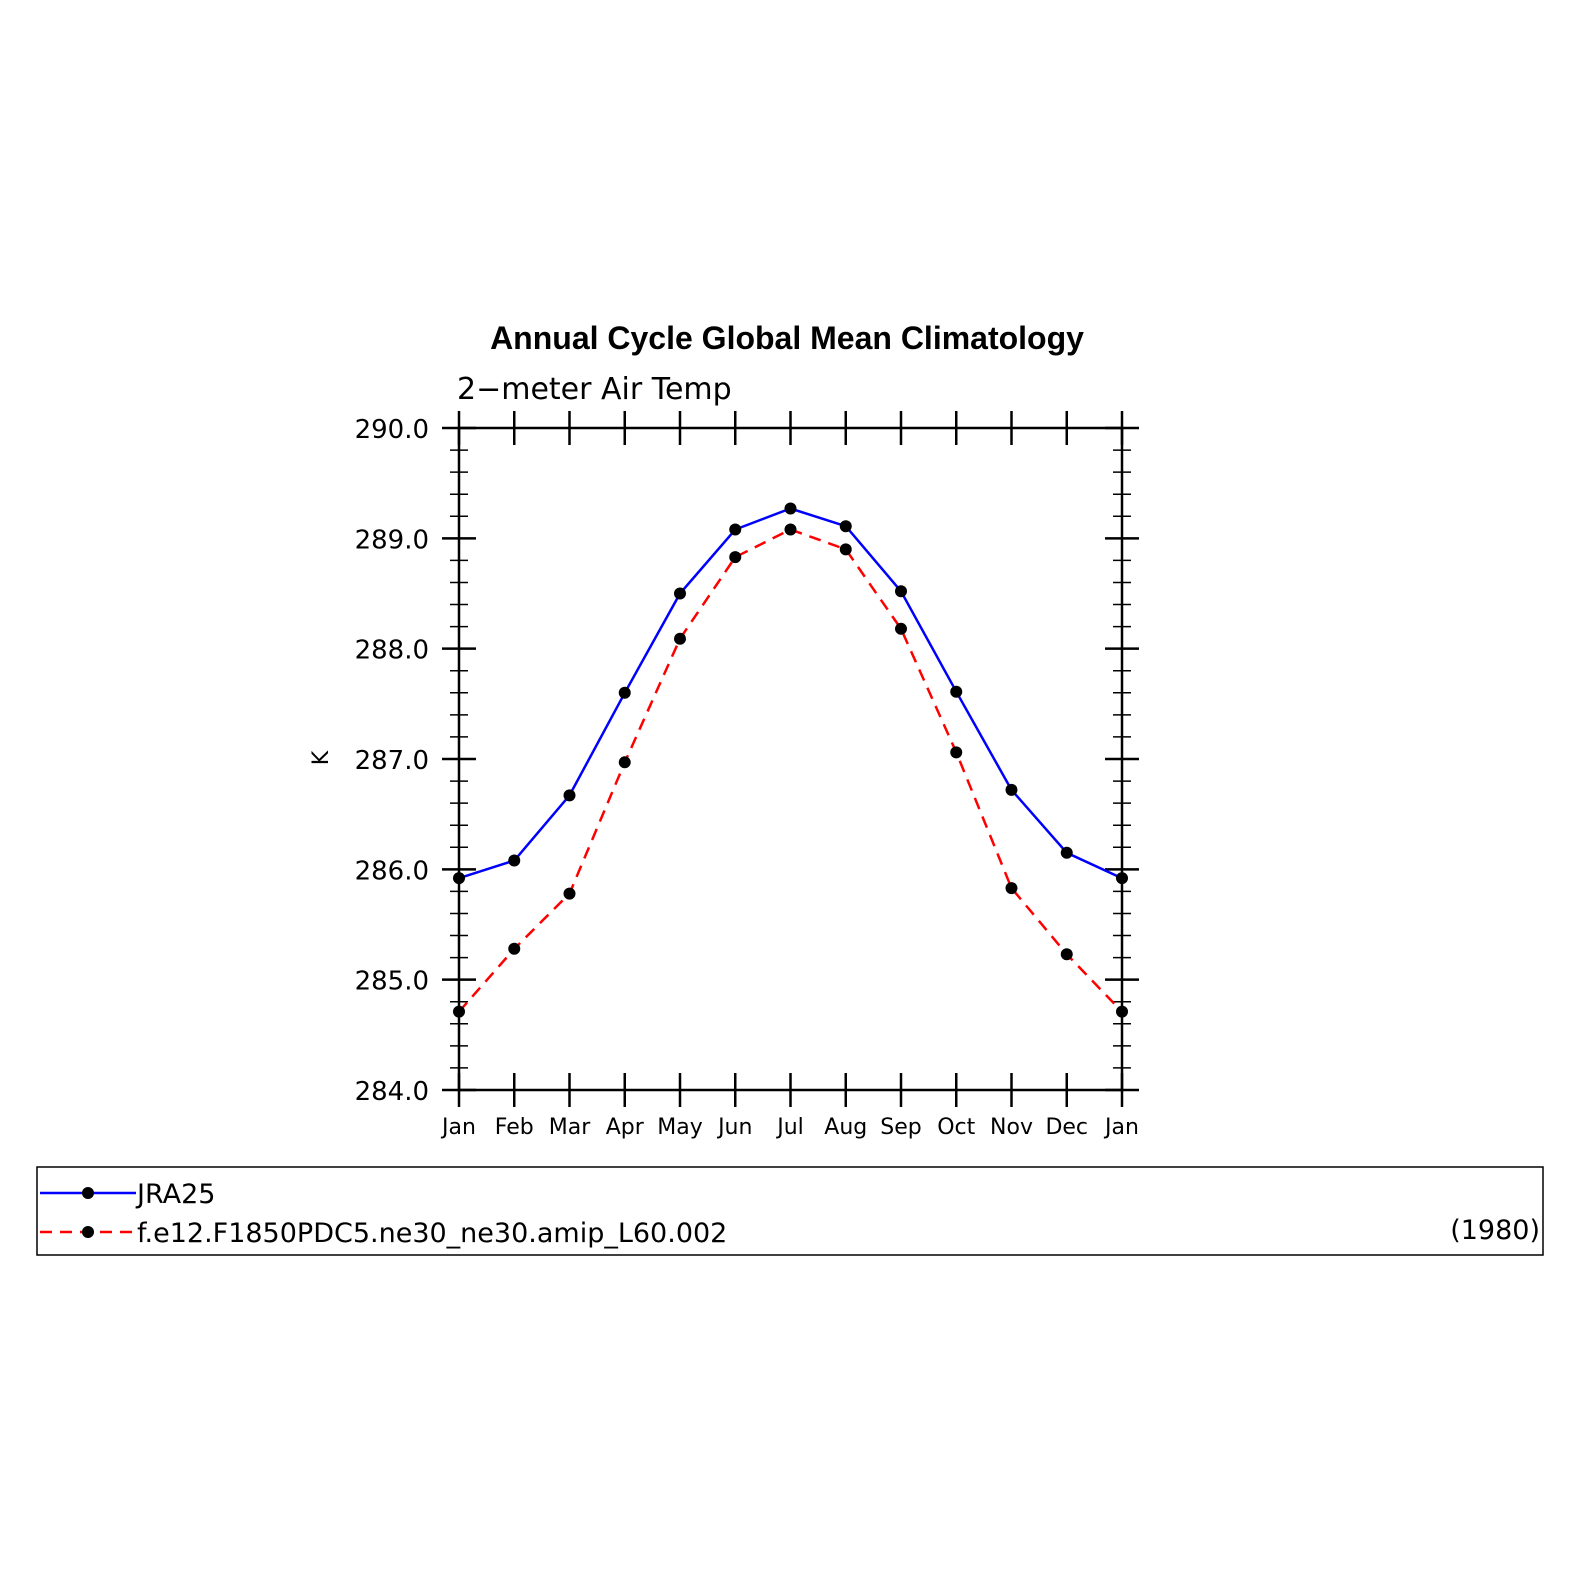 This screenshot has width=1575, height=1575. I want to click on x-tick-label: May, so click(679, 1127).